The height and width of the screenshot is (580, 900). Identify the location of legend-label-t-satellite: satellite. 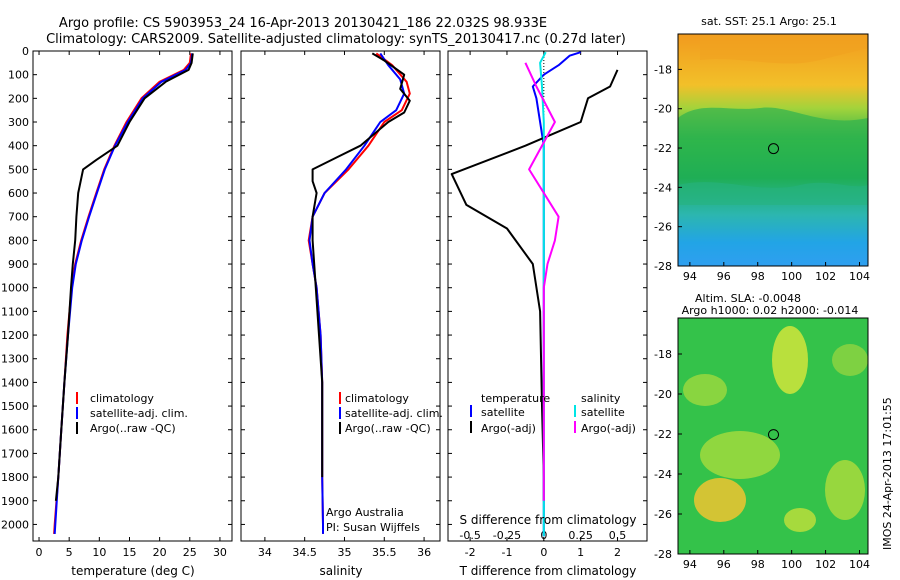
(503, 412).